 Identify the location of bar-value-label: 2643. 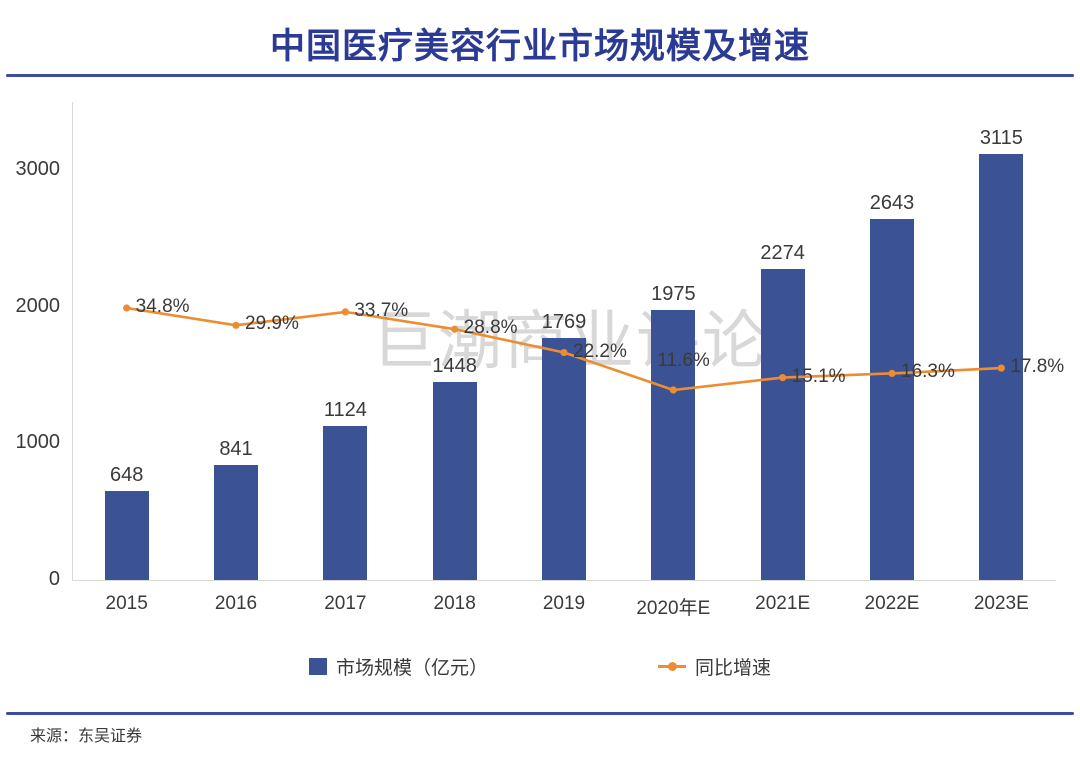
(892, 202).